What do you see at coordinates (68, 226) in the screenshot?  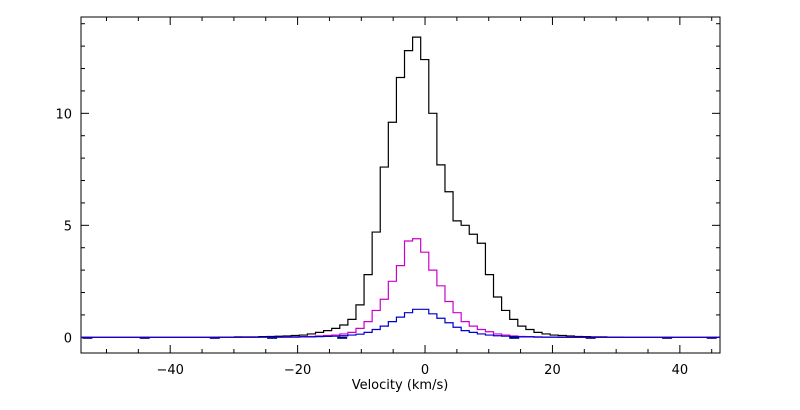 I see `y-tick-label: 5` at bounding box center [68, 226].